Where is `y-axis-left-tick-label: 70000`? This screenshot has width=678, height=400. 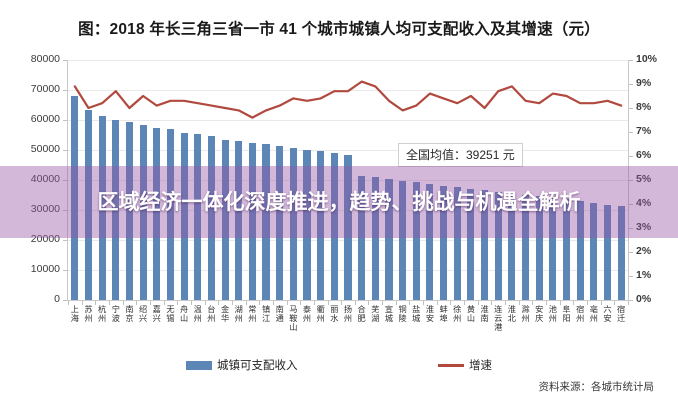 y-axis-left-tick-label: 70000 is located at coordinates (45, 89).